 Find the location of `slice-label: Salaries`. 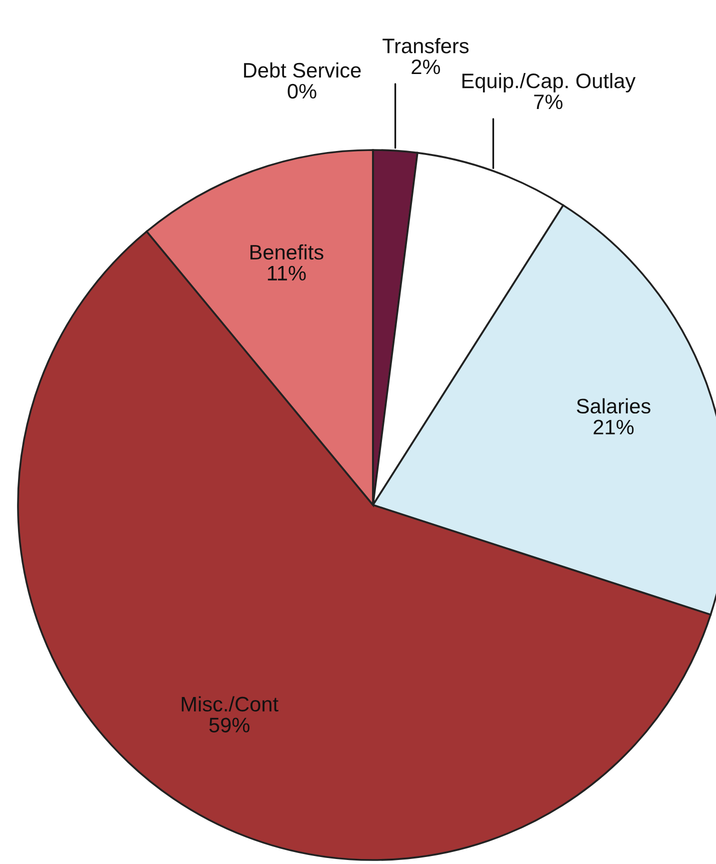

slice-label: Salaries is located at coordinates (613, 406).